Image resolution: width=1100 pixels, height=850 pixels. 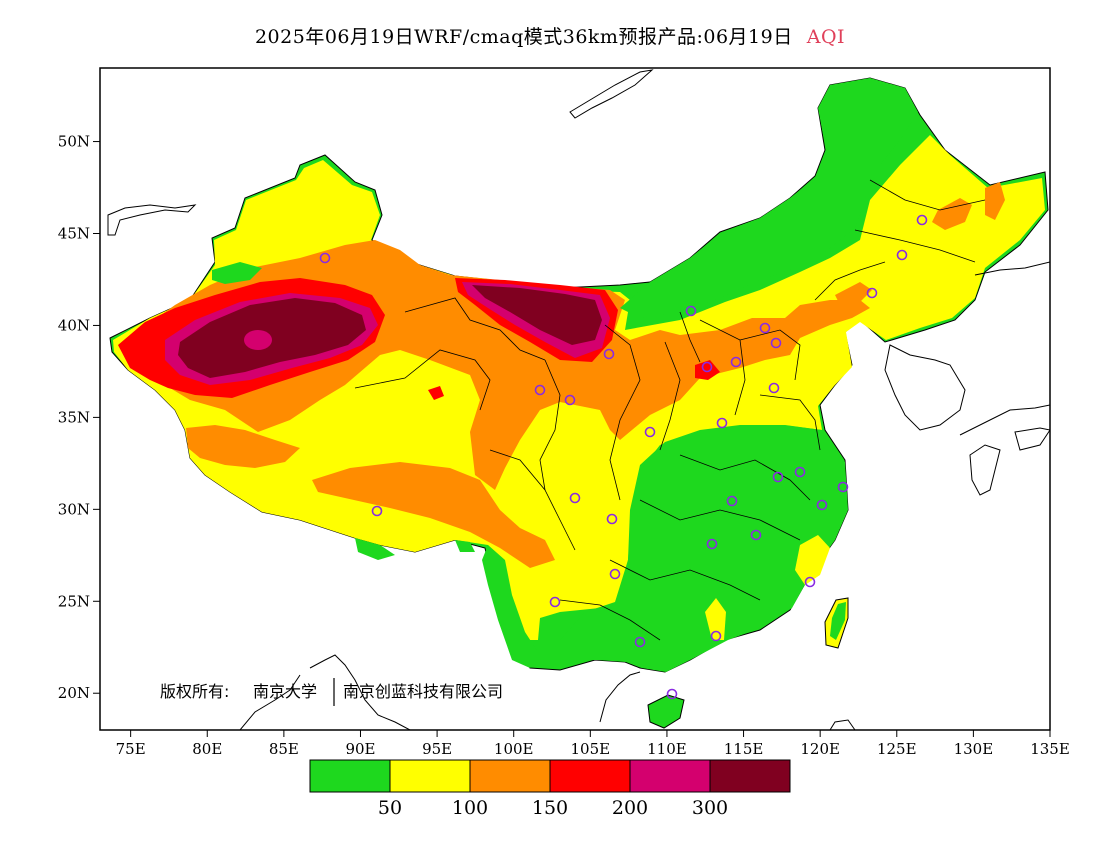 What do you see at coordinates (415, 549) in the screenshot?
I see `good-zone-tibet-south` at bounding box center [415, 549].